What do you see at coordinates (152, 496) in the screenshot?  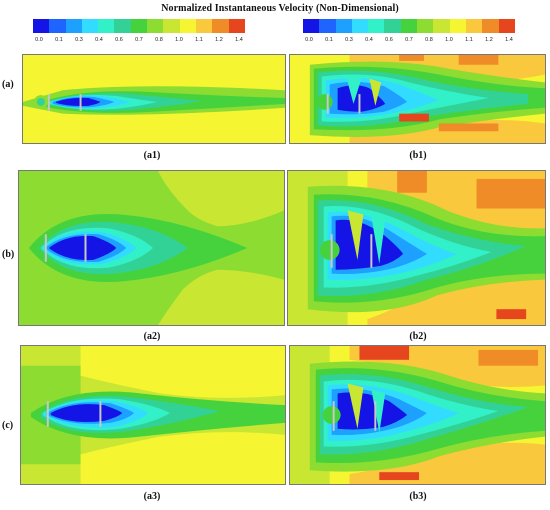 I see `caption-a3: (a3)` at bounding box center [152, 496].